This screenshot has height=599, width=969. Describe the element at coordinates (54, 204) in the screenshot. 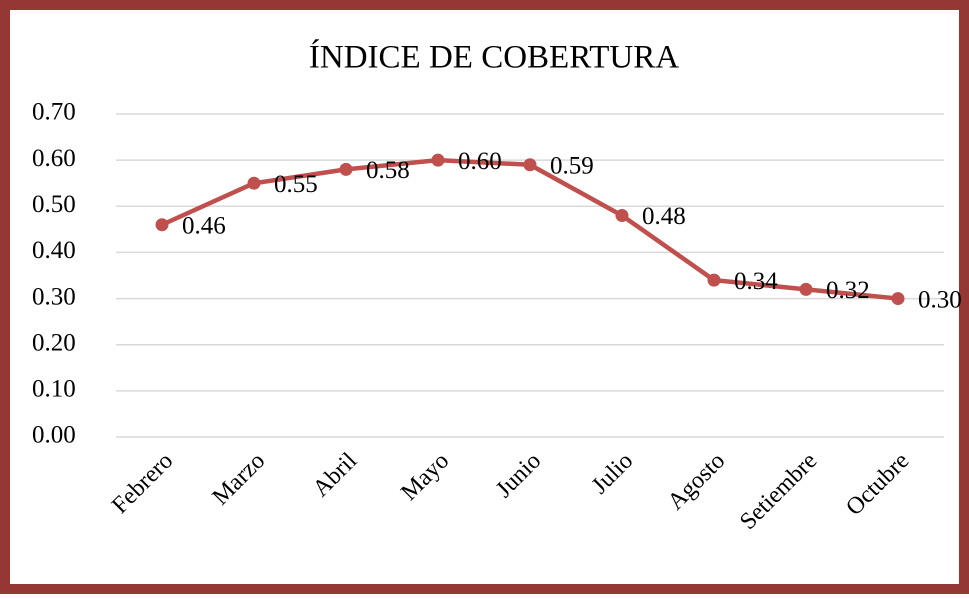

I see `y-tick-label: 0.50` at that location.